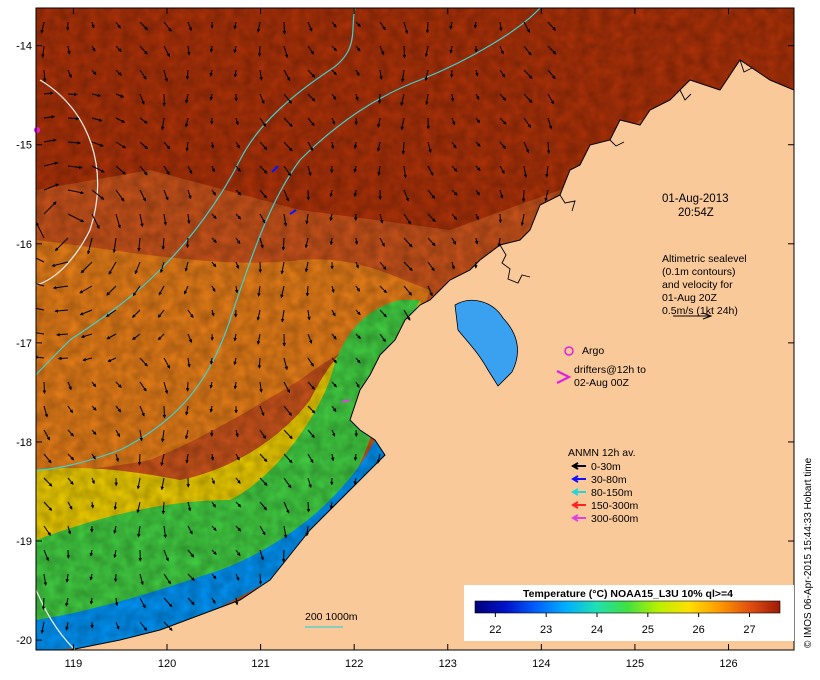 This screenshot has width=820, height=680. What do you see at coordinates (627, 607) in the screenshot?
I see `colorbar-ramp` at bounding box center [627, 607].